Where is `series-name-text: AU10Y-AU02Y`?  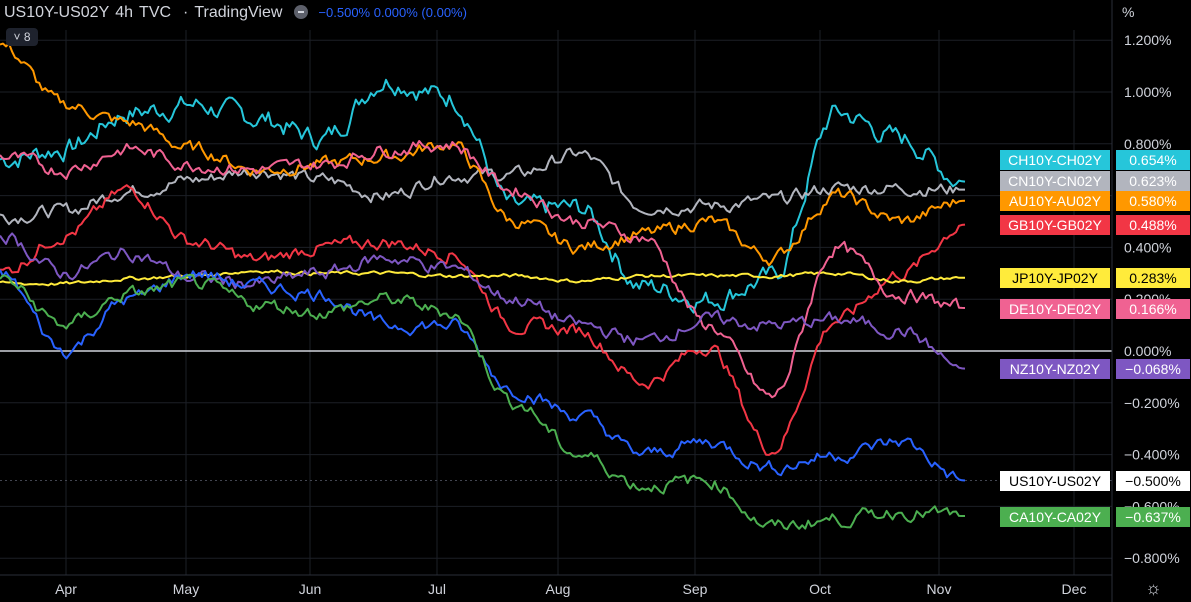 series-name-text: AU10Y-AU02Y is located at coordinates (1055, 201).